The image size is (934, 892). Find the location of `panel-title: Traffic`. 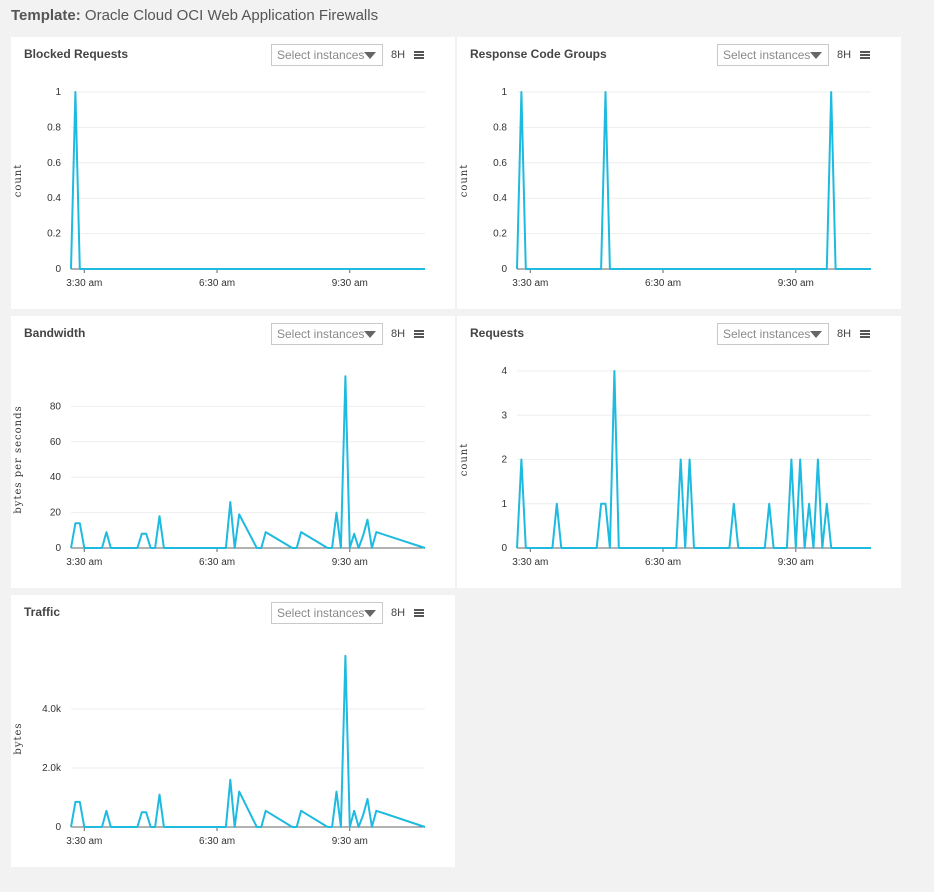

panel-title: Traffic is located at coordinates (42, 612).